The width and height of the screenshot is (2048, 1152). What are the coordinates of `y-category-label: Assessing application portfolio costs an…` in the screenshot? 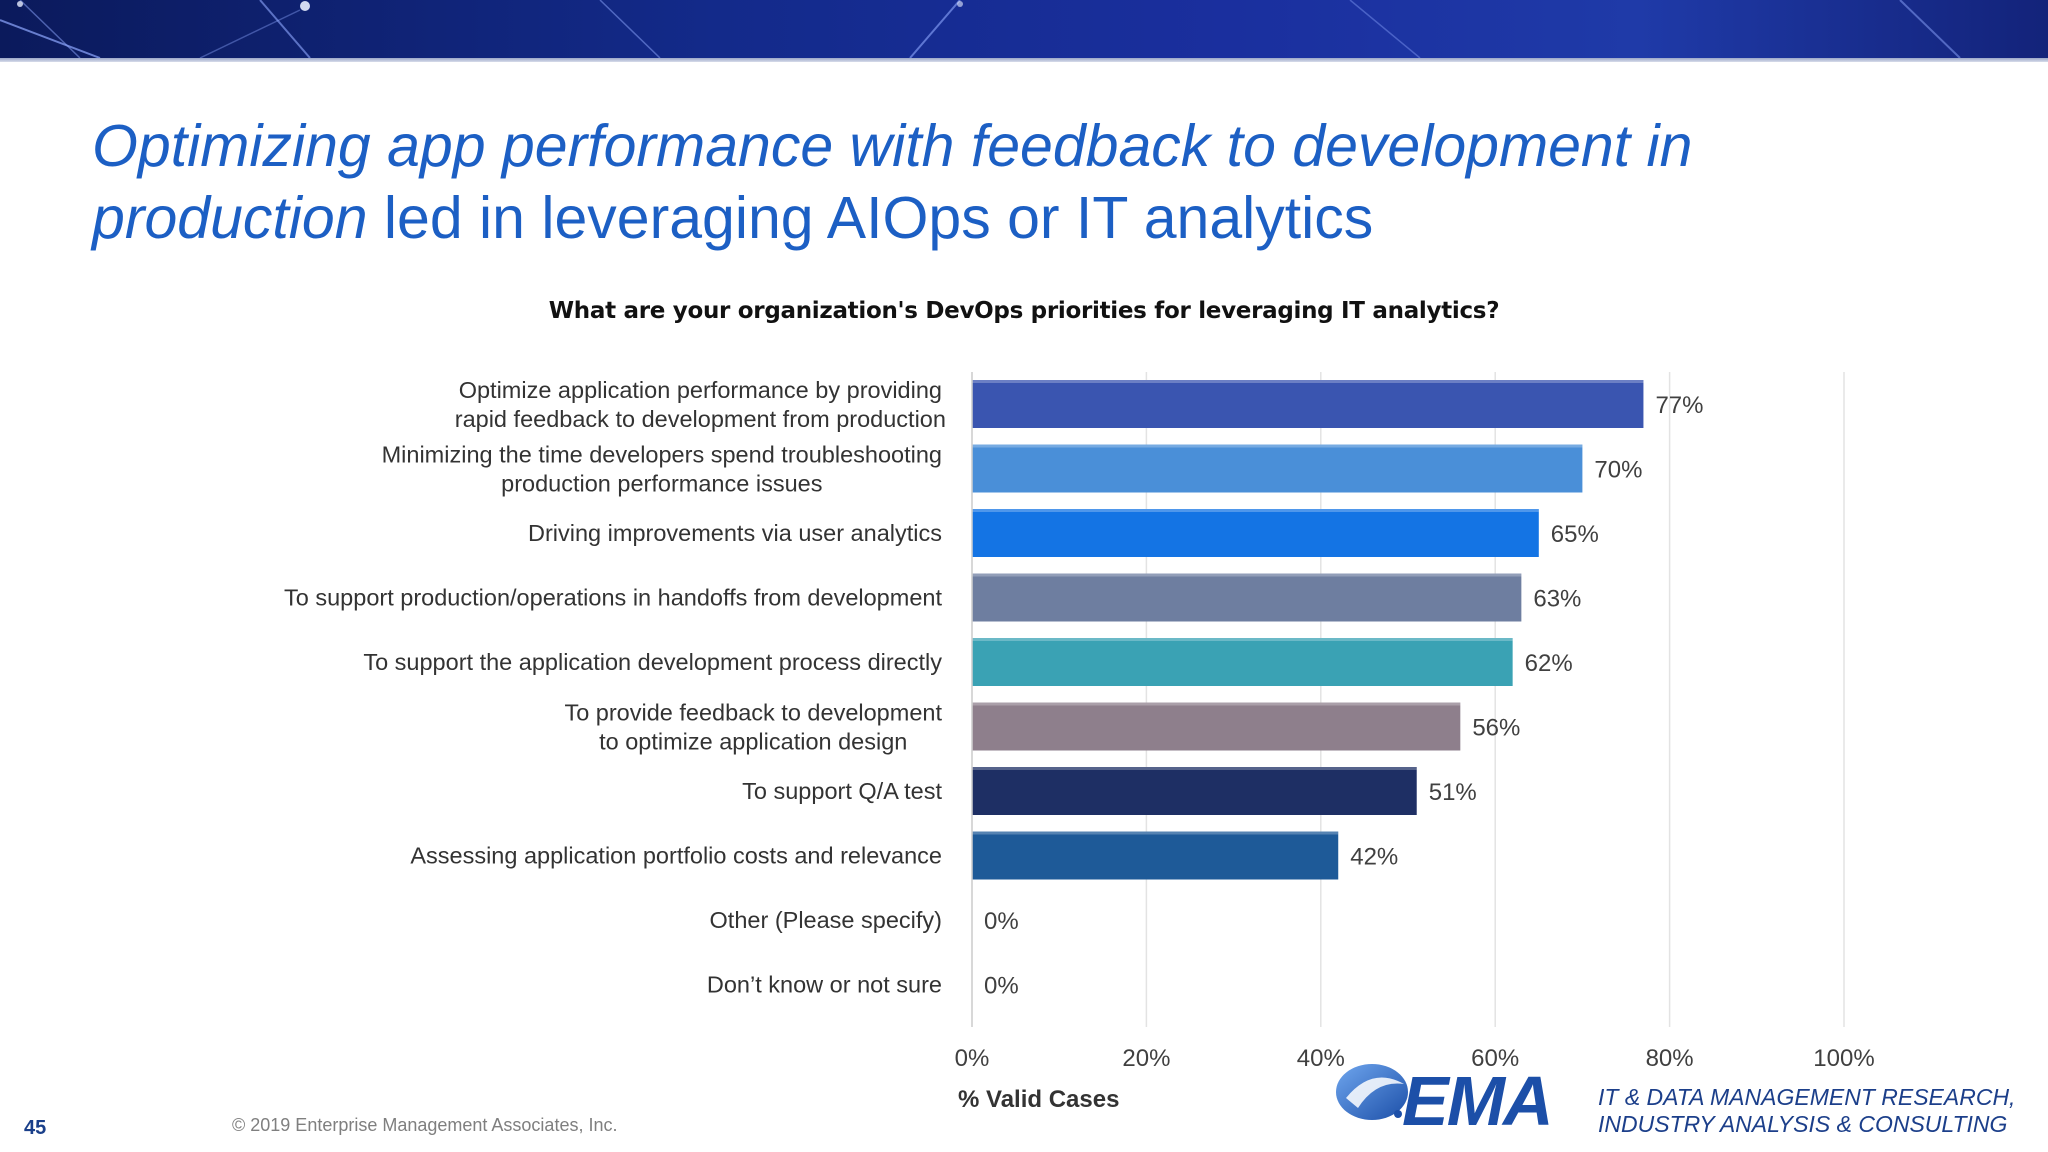 It's located at (676, 856).